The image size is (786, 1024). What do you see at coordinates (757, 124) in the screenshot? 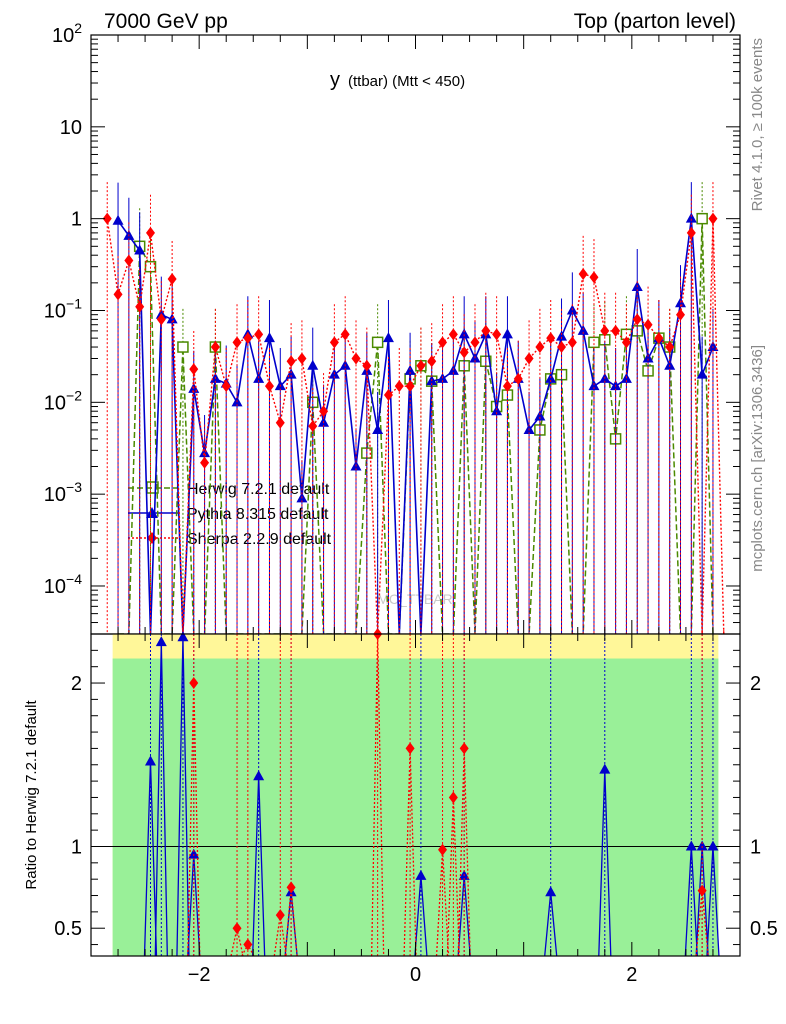
I see `rivet-label: Rivet 4.1.0, ≥ 100k events` at bounding box center [757, 124].